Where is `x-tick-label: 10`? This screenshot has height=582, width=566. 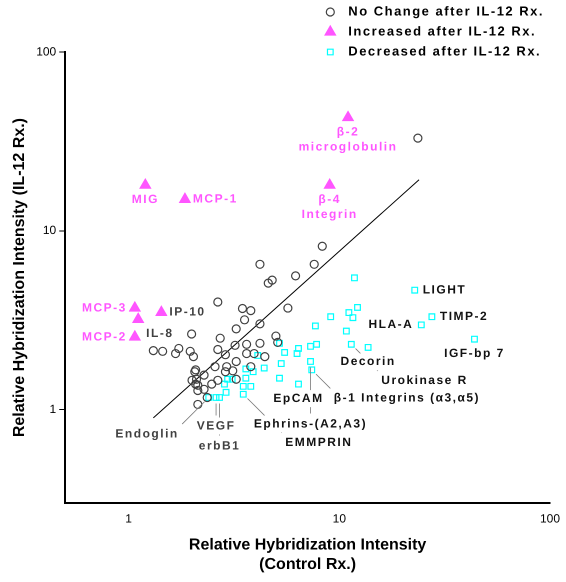
x-tick-label: 10 is located at coordinates (339, 519).